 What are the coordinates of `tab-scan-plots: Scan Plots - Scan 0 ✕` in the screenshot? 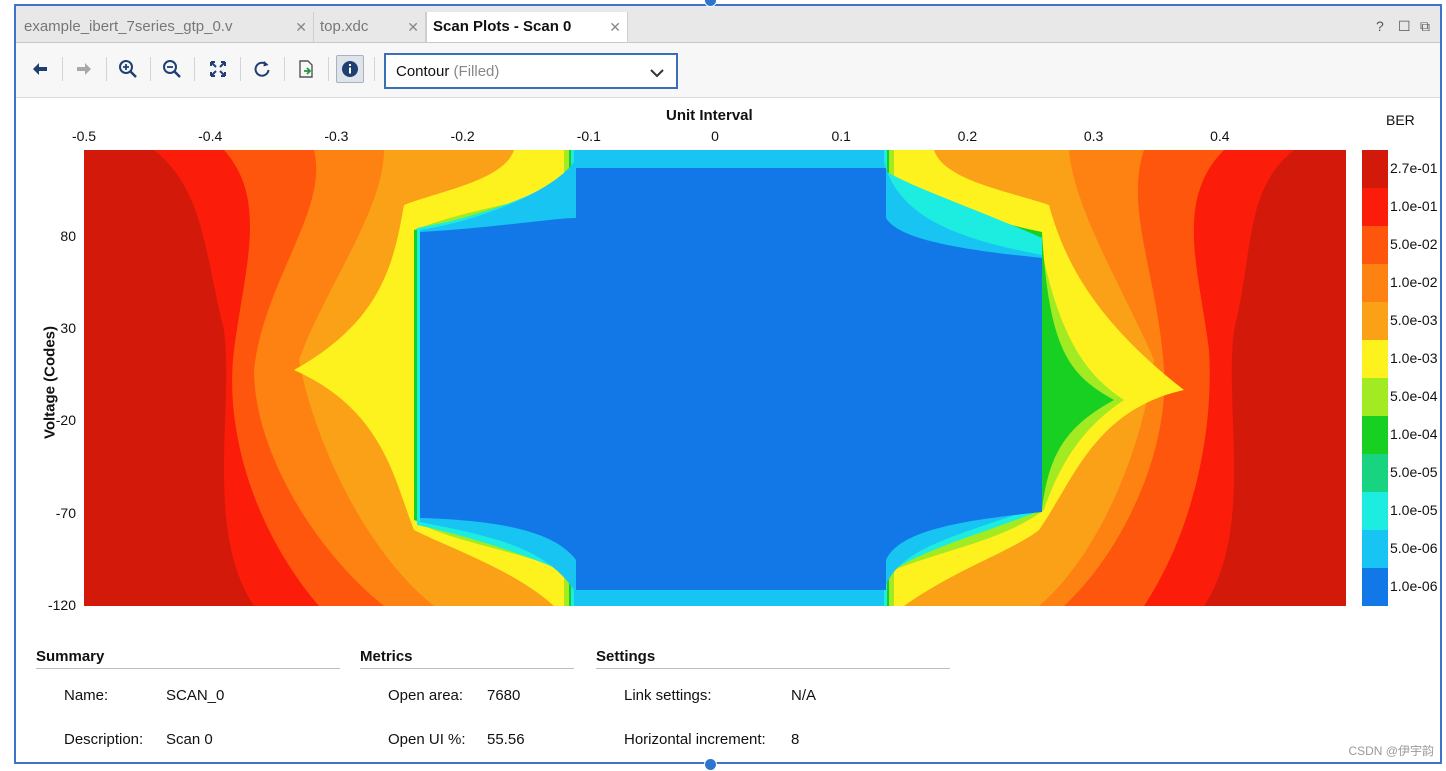 It's located at (527, 27).